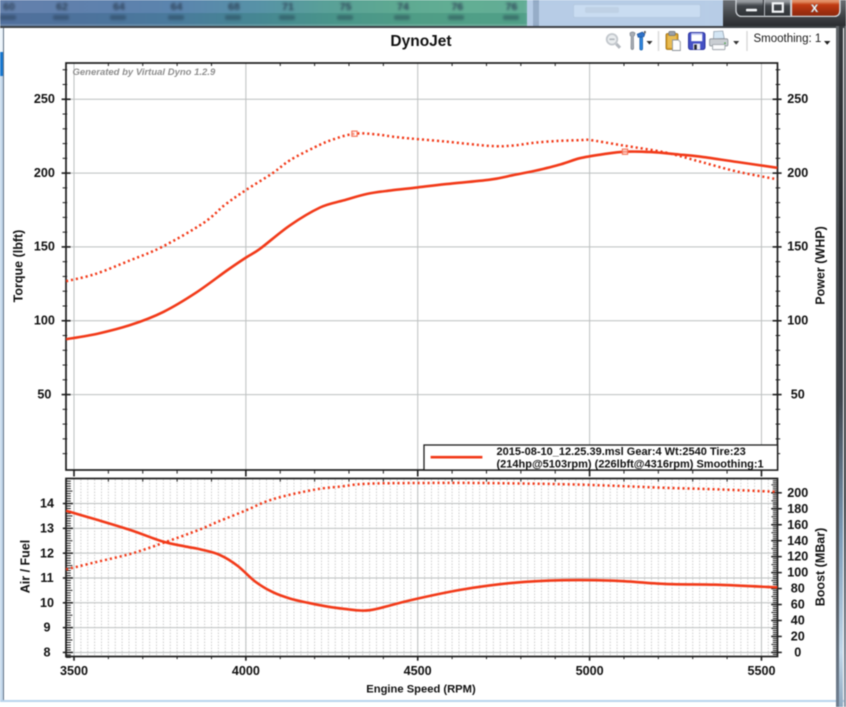  I want to click on svg-text: 9, so click(46, 628).